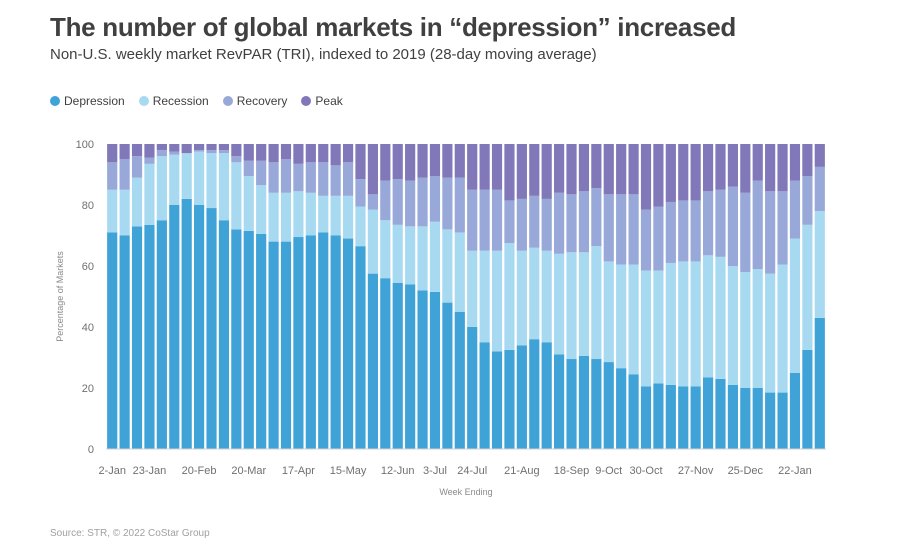 This screenshot has width=910, height=555. I want to click on legend-label: Recession, so click(180, 101).